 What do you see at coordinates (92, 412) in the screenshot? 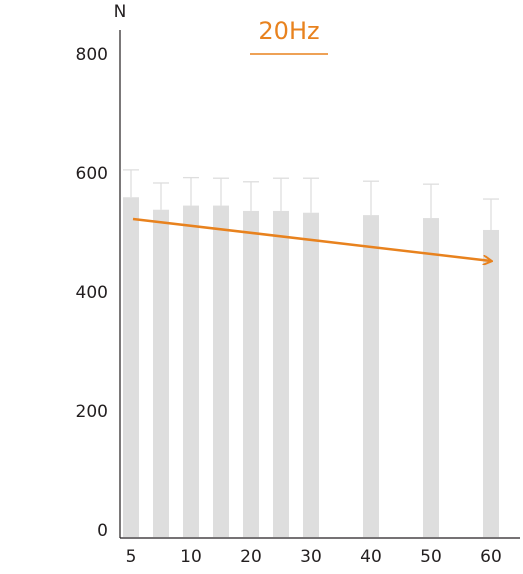
I see `y-tick-label: 200` at bounding box center [92, 412].